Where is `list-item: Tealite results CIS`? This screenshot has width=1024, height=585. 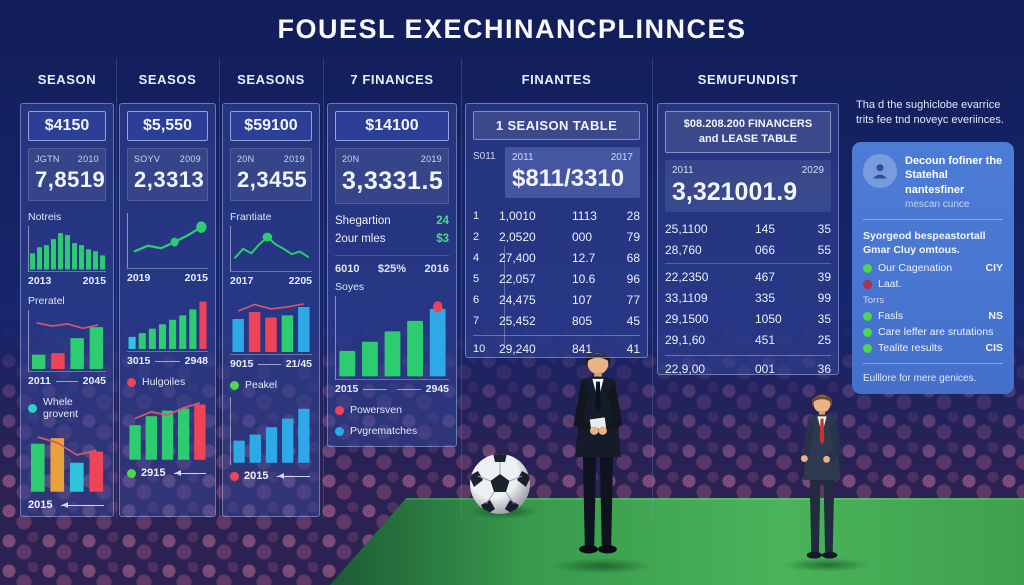
list-item: Tealite results CIS is located at coordinates (933, 348).